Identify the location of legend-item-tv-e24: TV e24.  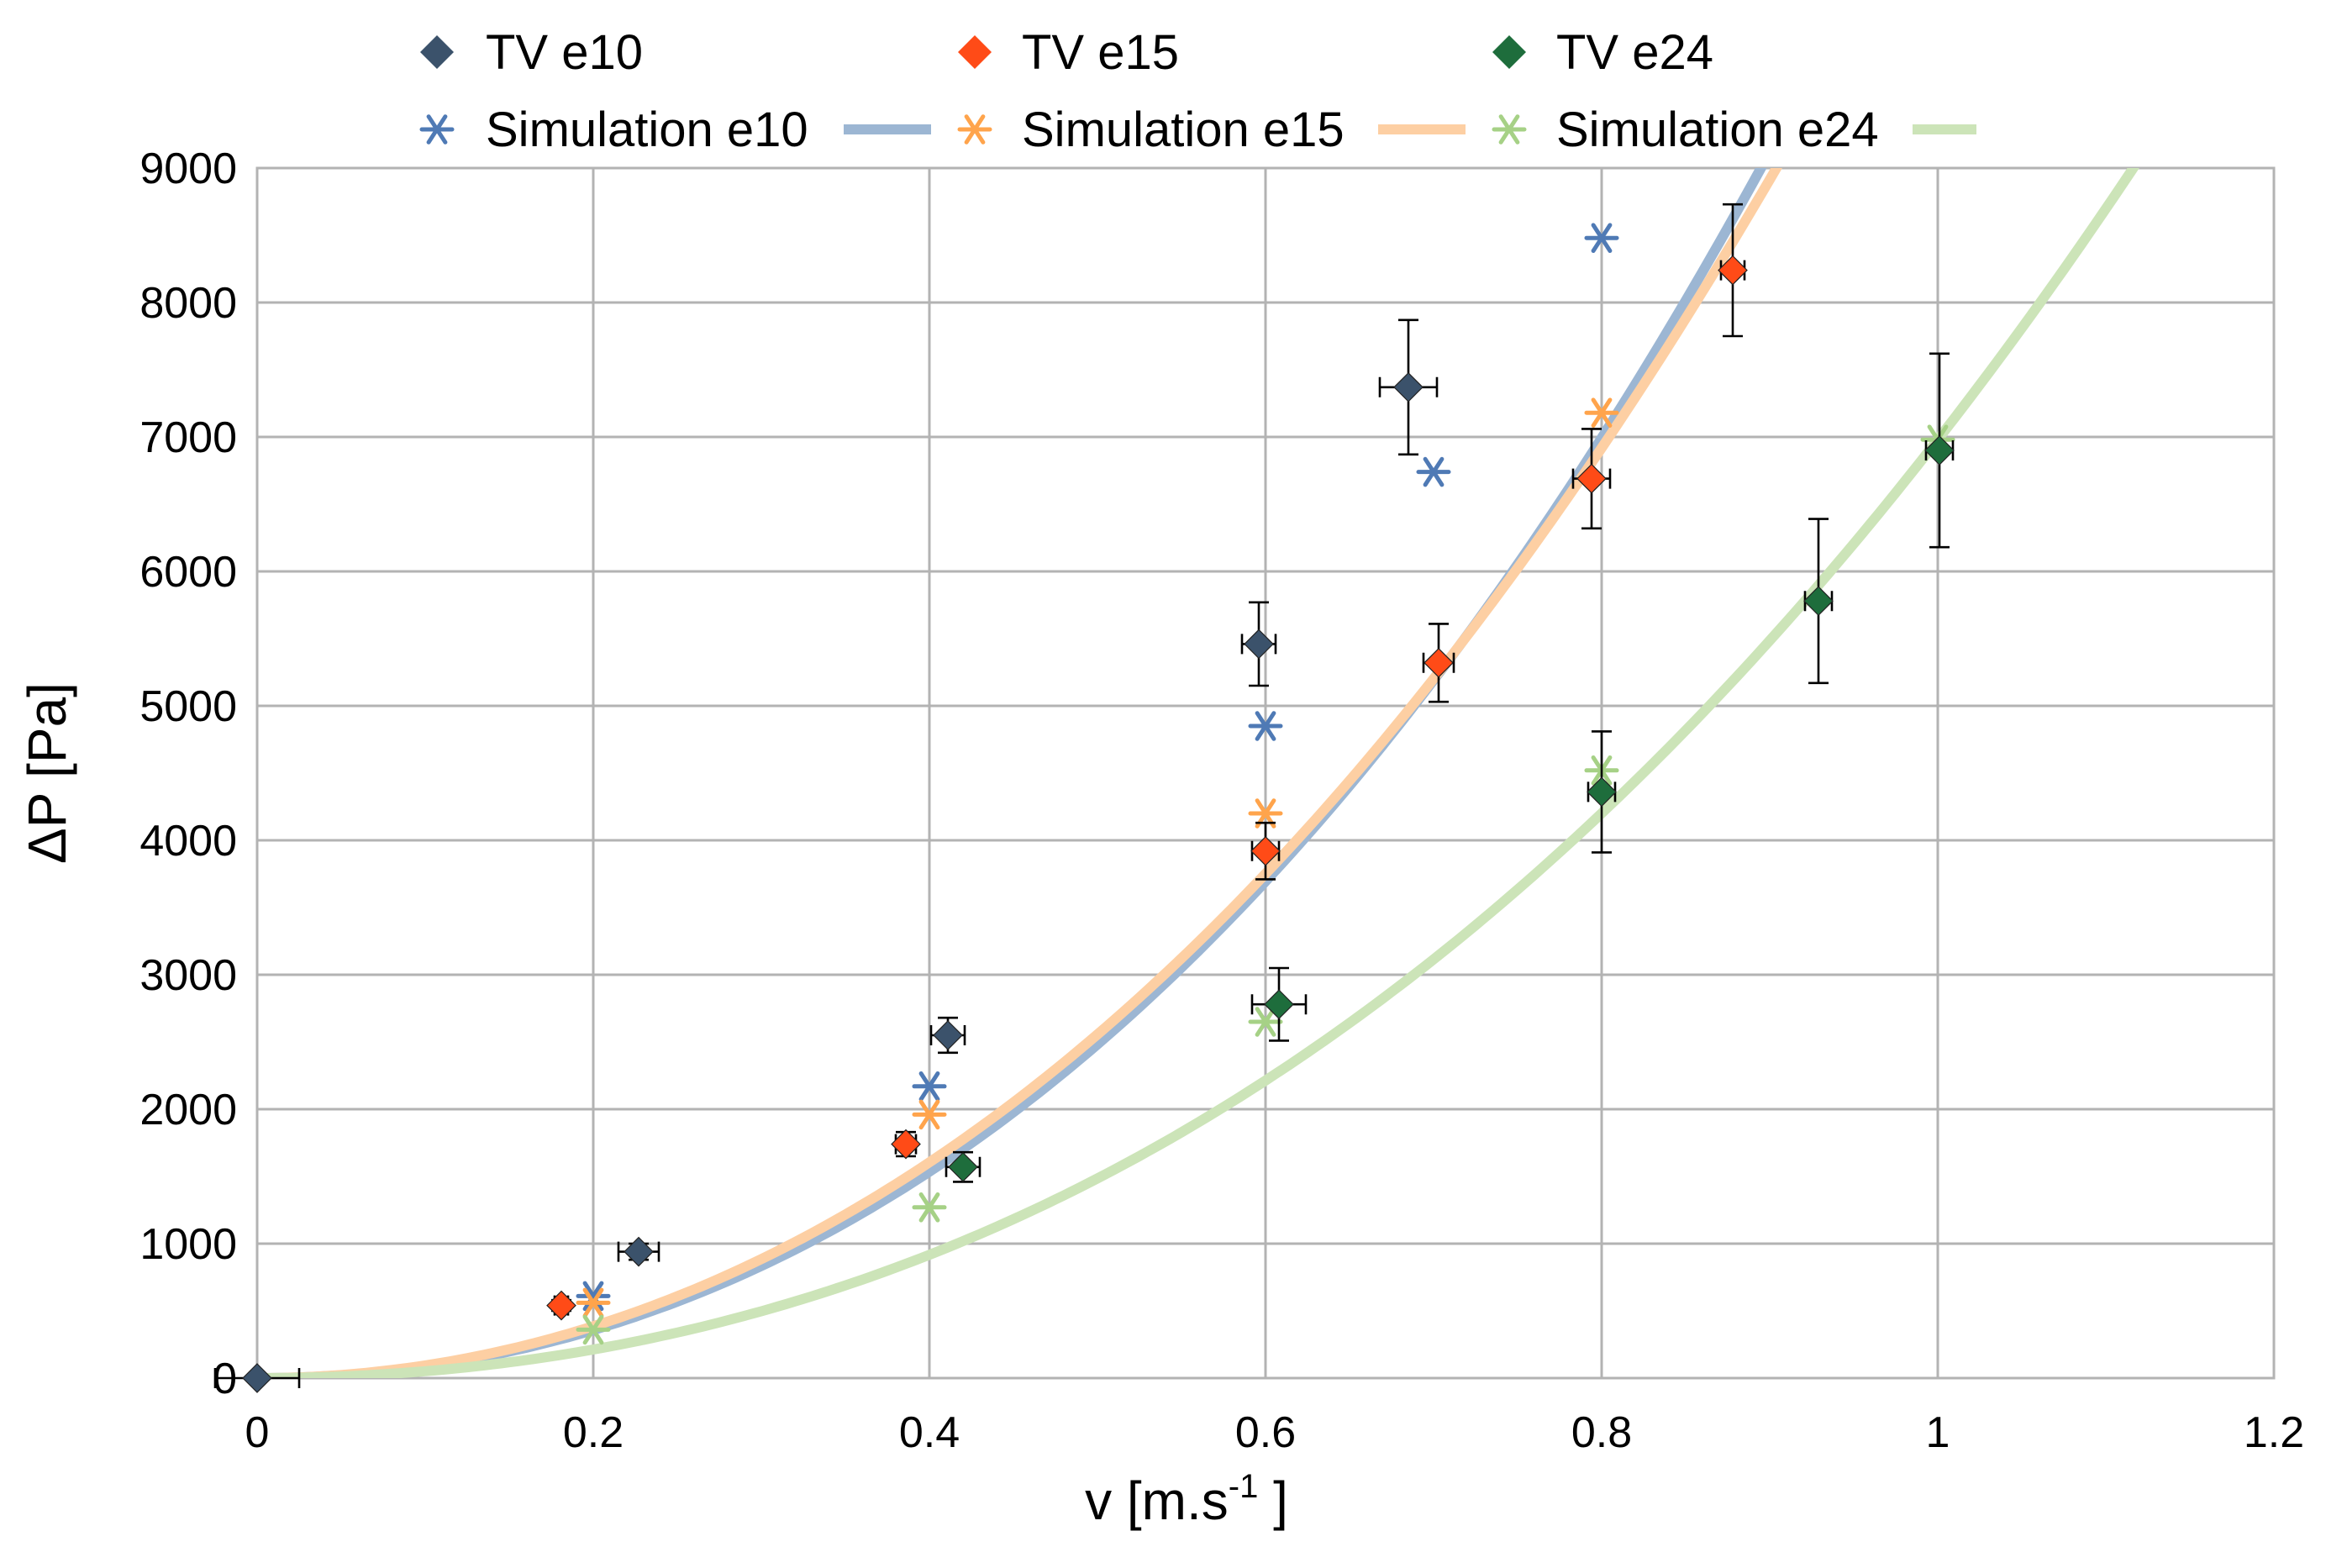
(1602, 53).